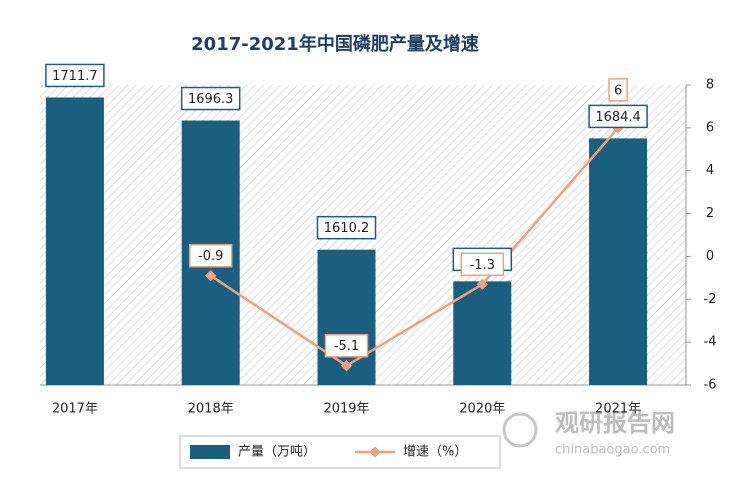  I want to click on x-tick-label: 2020年, so click(482, 409).